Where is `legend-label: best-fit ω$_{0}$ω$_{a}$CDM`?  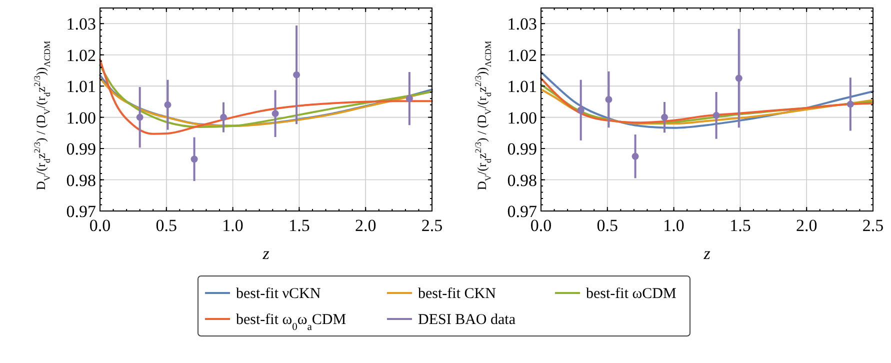
legend-label: best-fit ω$_{0}$ω$_{a}$CDM is located at coordinates (291, 322).